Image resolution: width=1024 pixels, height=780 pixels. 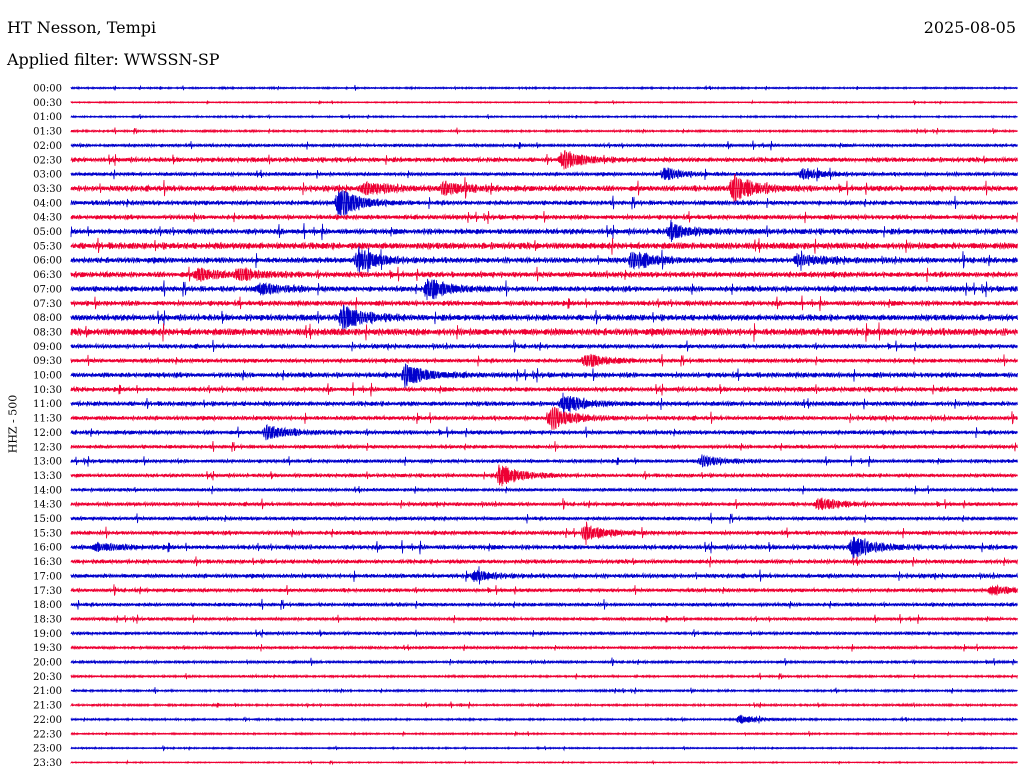 What do you see at coordinates (47, 361) in the screenshot?
I see `row-time-label: 09:30` at bounding box center [47, 361].